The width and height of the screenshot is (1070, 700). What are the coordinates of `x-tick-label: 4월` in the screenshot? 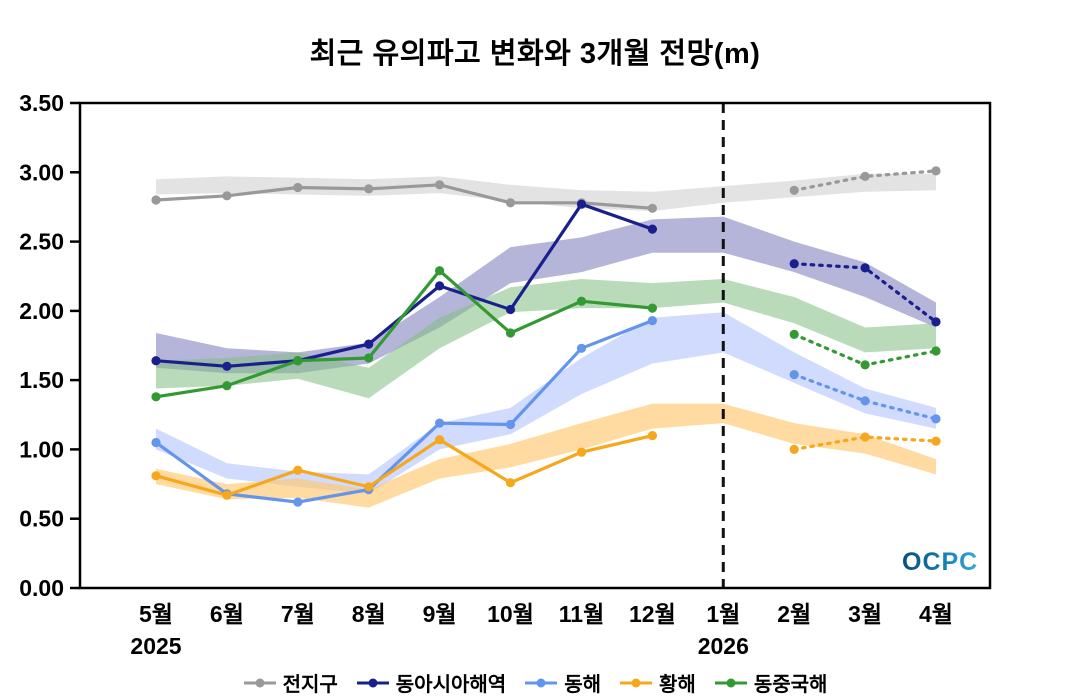 It's located at (936, 614).